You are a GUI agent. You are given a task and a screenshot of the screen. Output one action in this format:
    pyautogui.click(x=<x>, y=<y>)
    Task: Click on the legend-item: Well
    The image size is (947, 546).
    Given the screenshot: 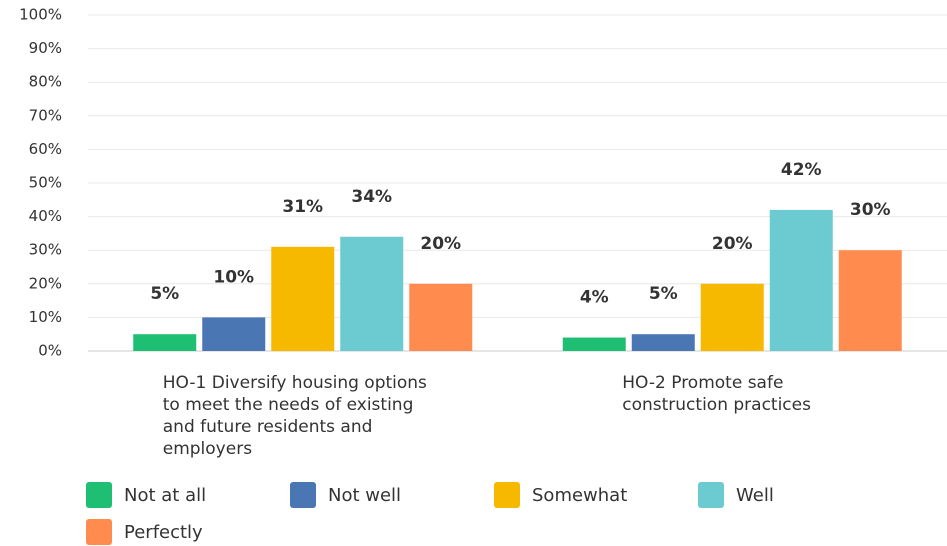 What is the action you would take?
    pyautogui.click(x=736, y=495)
    